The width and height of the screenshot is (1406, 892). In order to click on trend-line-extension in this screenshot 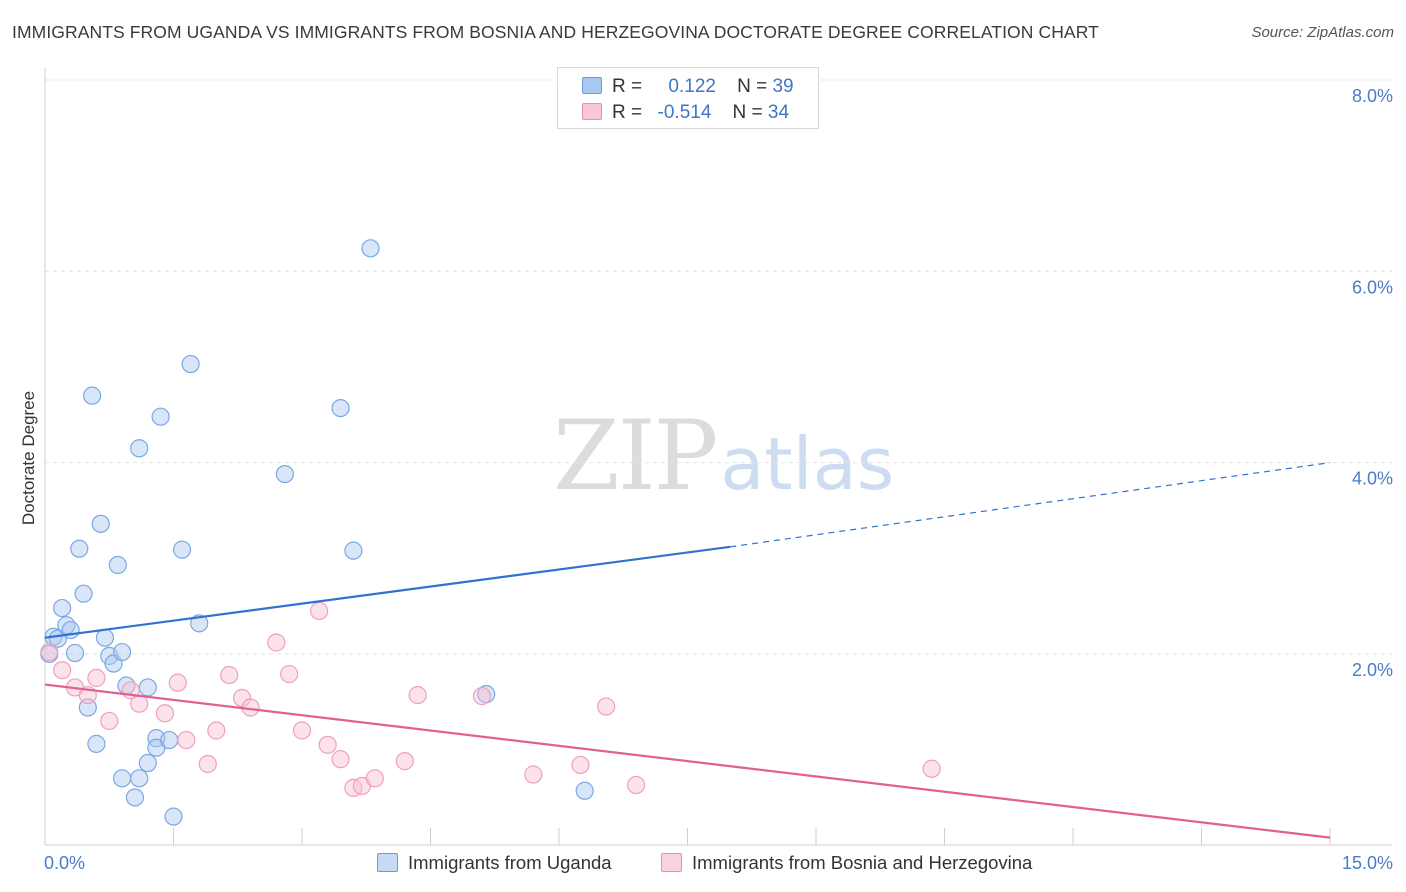, I will do `click(1030, 505)`.